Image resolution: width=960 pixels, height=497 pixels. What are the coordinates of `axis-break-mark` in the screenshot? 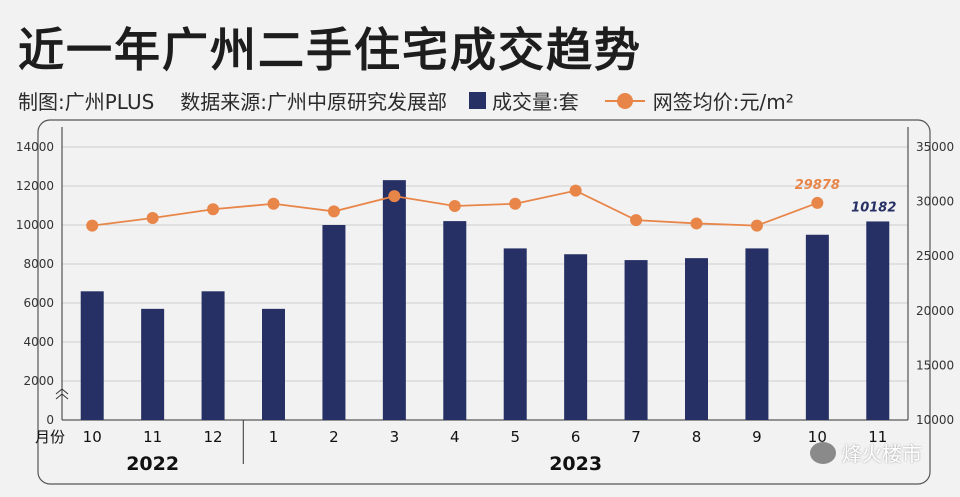 It's located at (62, 394).